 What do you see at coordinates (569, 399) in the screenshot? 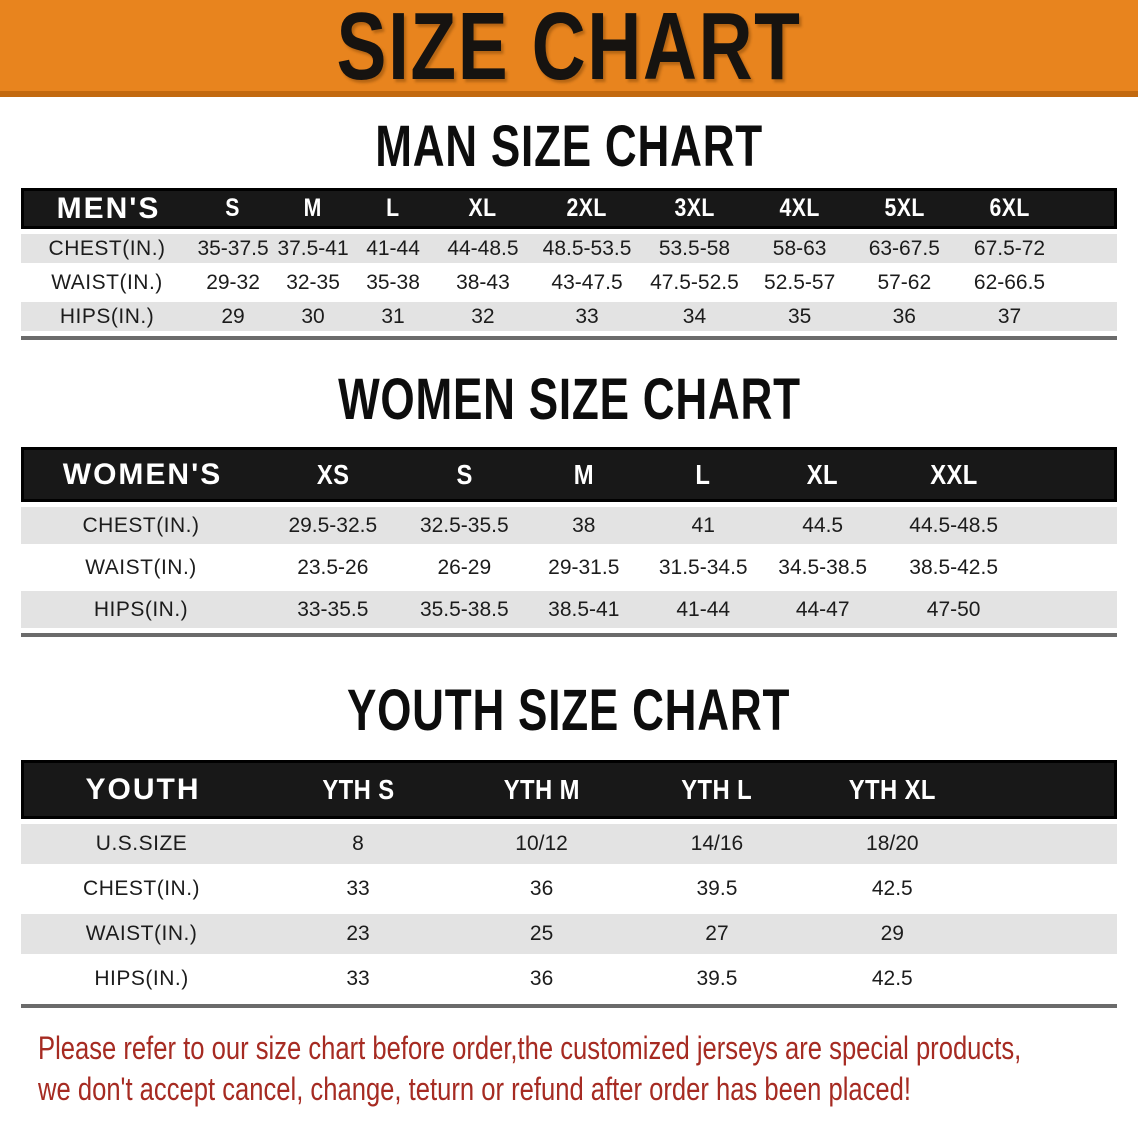
I see `women-heading-text: WOMEN SIZE CHART` at bounding box center [569, 399].